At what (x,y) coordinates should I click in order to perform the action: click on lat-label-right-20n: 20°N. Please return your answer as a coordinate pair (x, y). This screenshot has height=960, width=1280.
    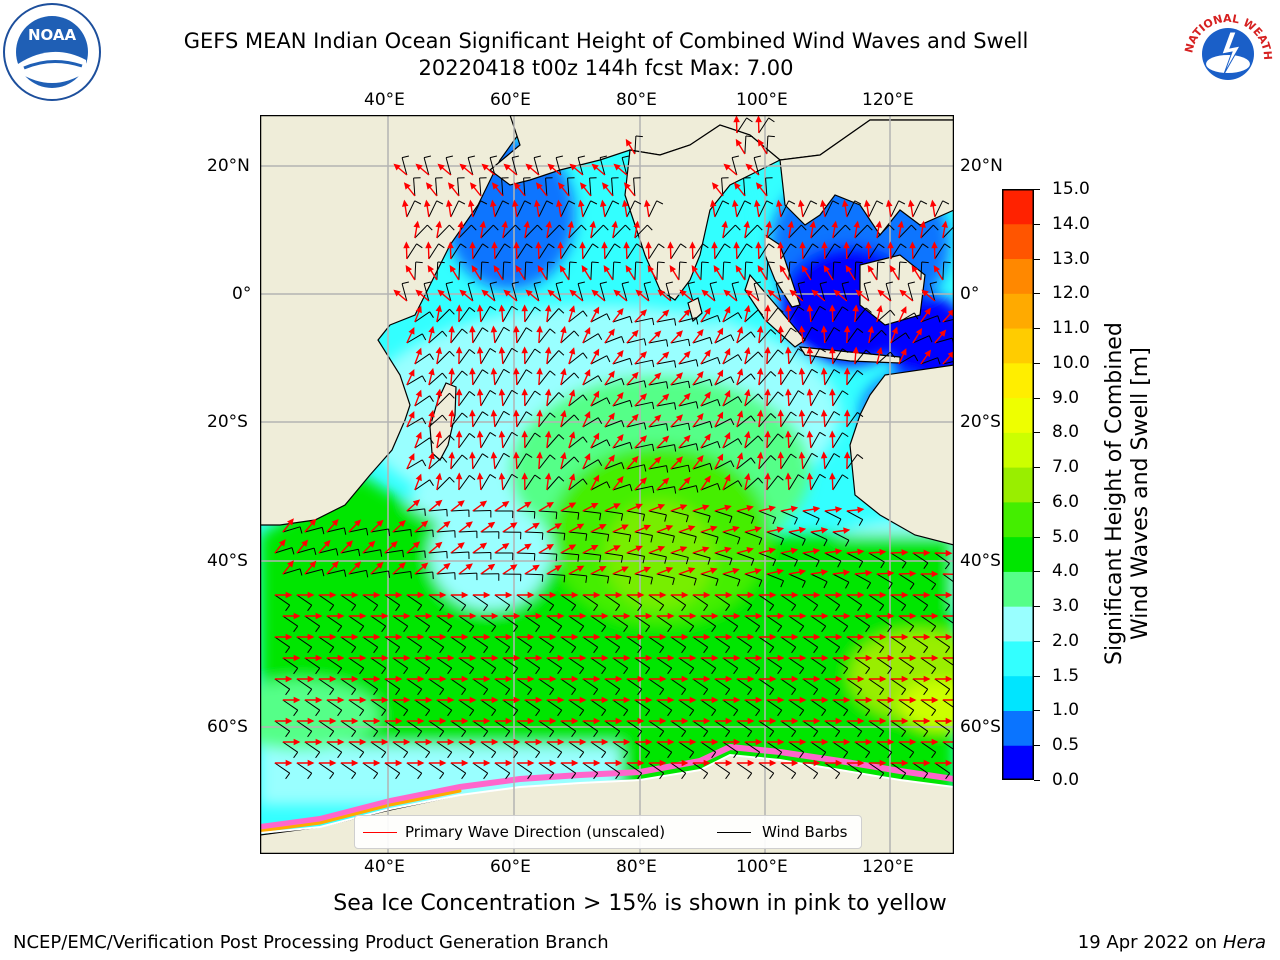
    Looking at the image, I should click on (981, 166).